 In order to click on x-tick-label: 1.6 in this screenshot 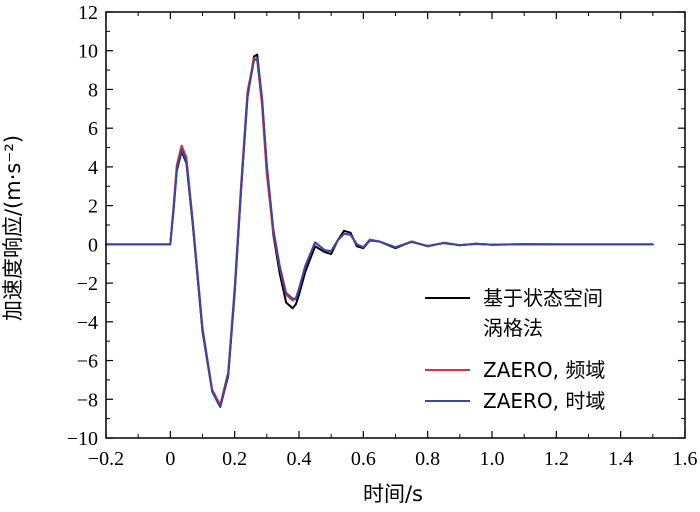, I will do `click(685, 459)`.